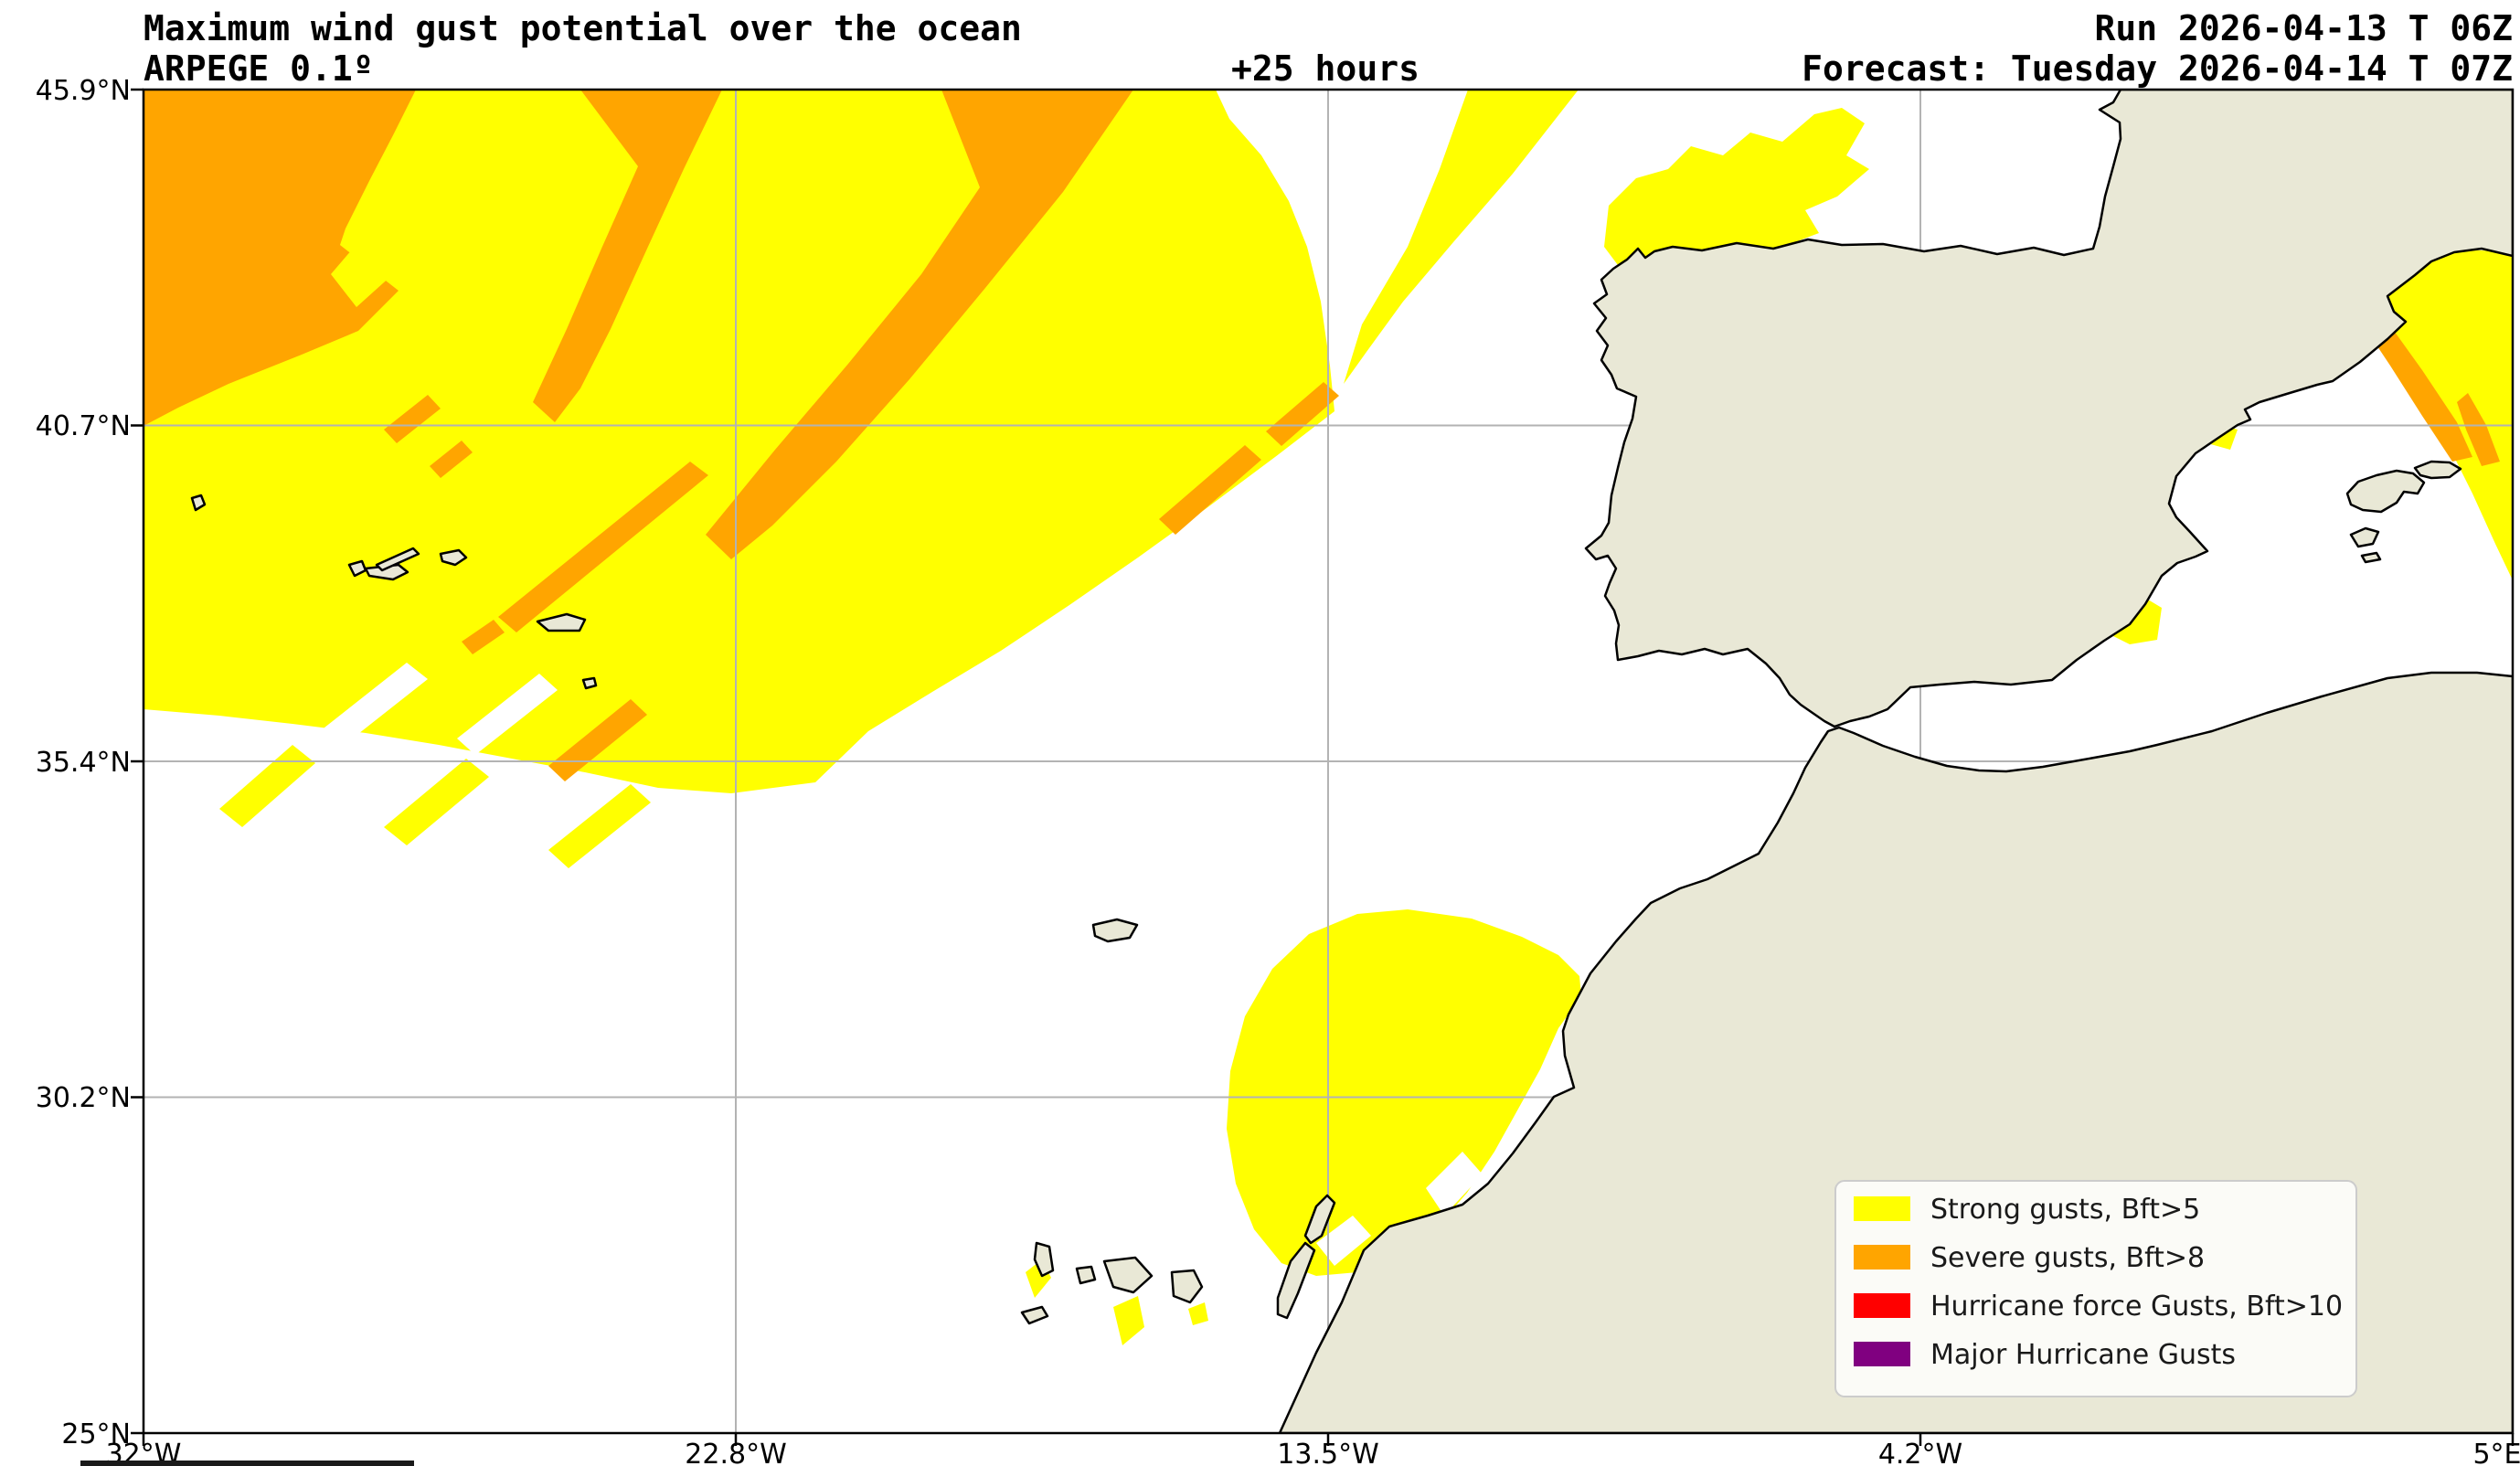 The width and height of the screenshot is (2520, 1466). I want to click on model-label: ARPEGE 0.1º, so click(259, 68).